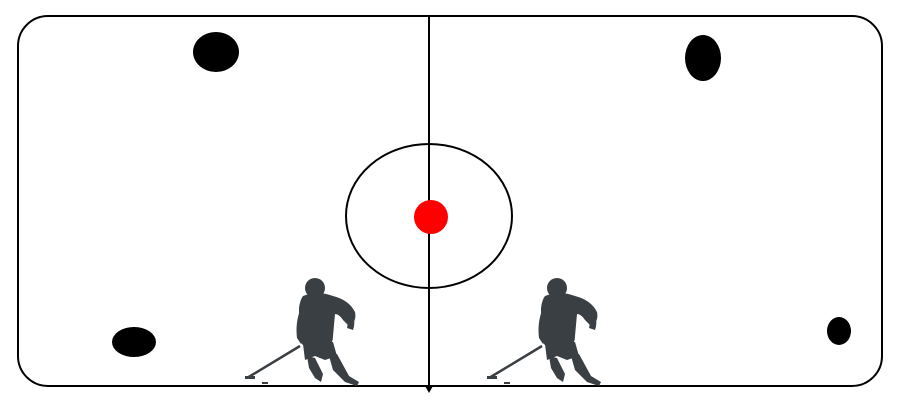 The image size is (900, 400). I want to click on player-right, so click(544, 332).